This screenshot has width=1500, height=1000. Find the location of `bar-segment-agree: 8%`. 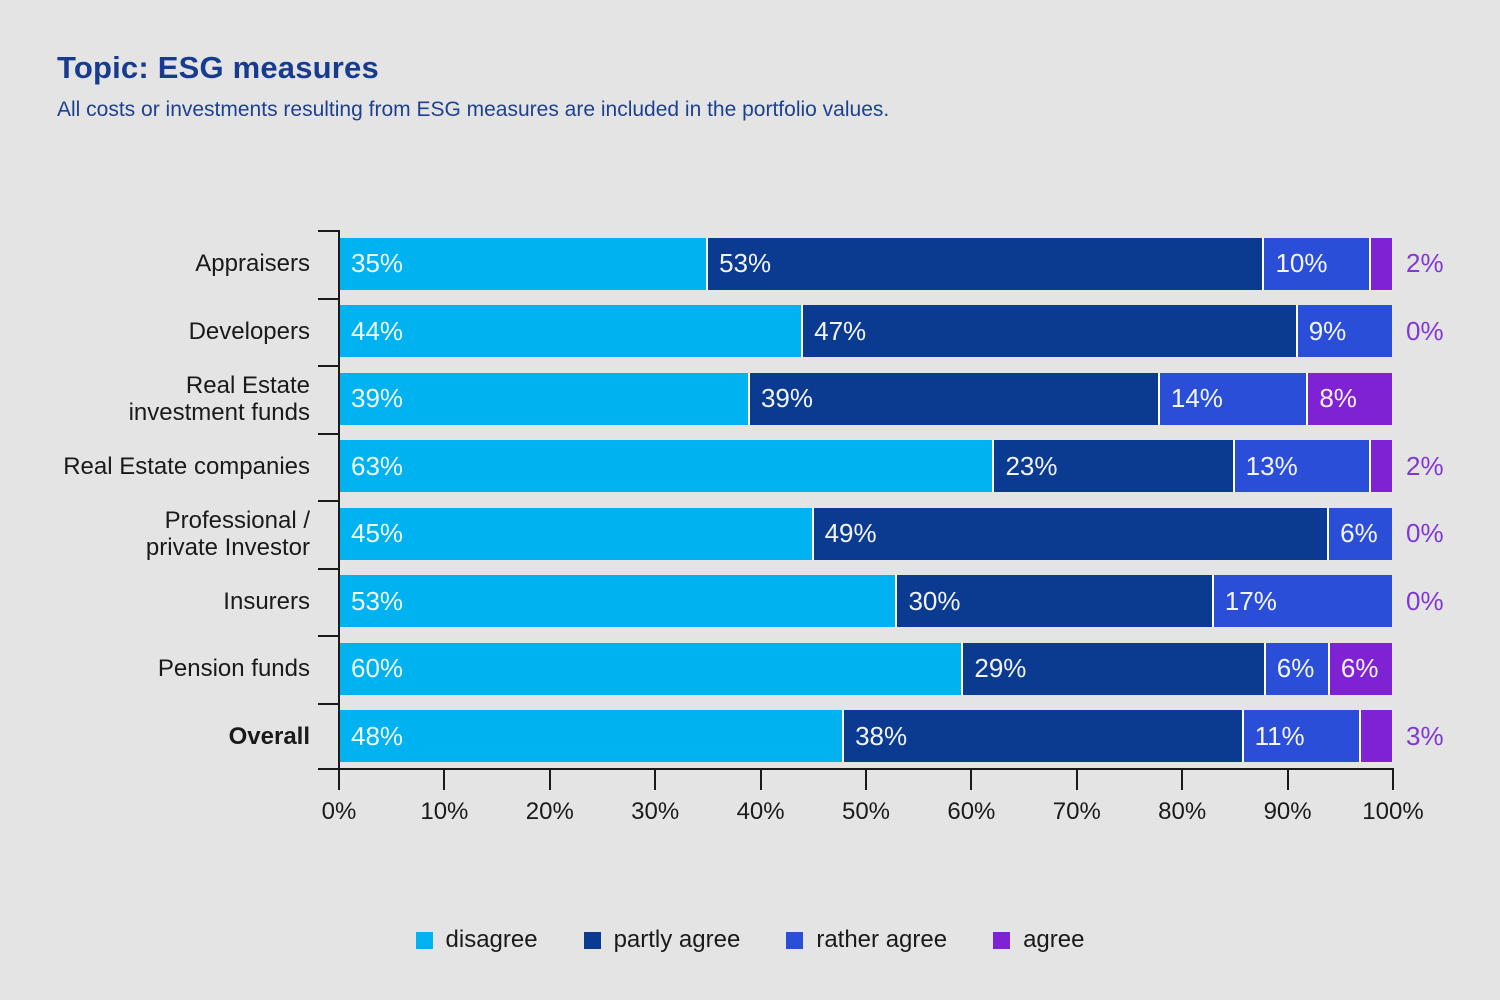

bar-segment-agree: 8% is located at coordinates (1349, 398).